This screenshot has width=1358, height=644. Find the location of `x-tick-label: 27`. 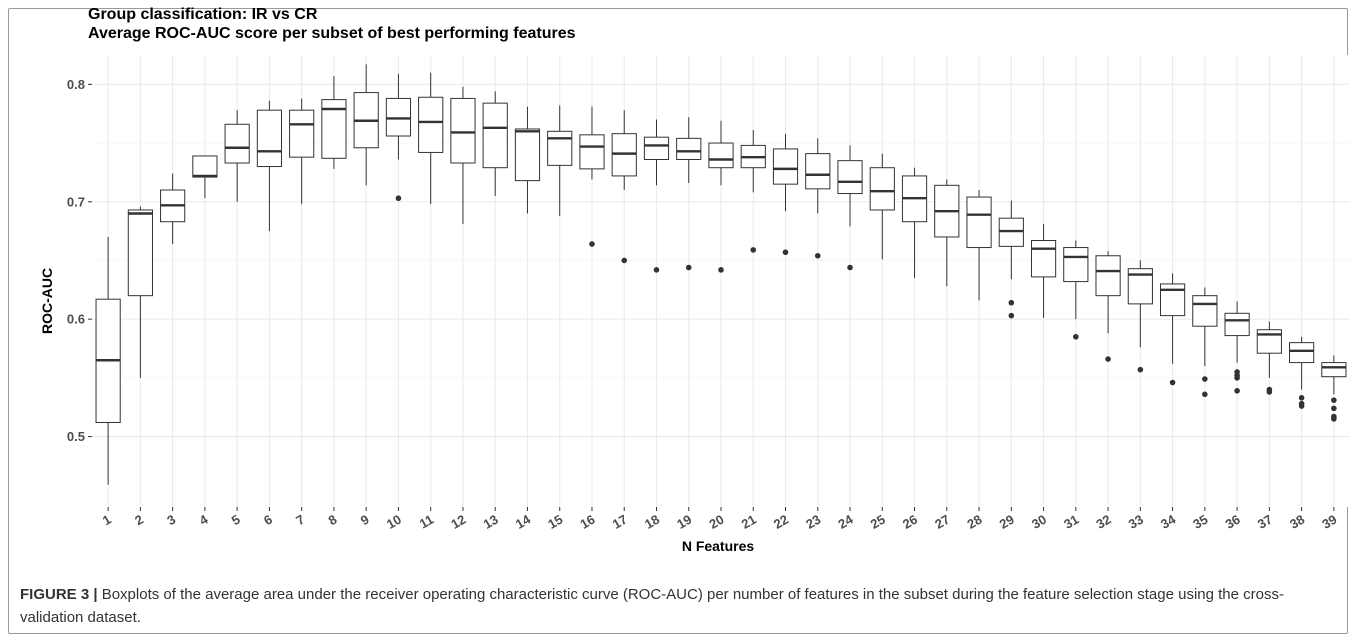

x-tick-label: 27 is located at coordinates (942, 522).